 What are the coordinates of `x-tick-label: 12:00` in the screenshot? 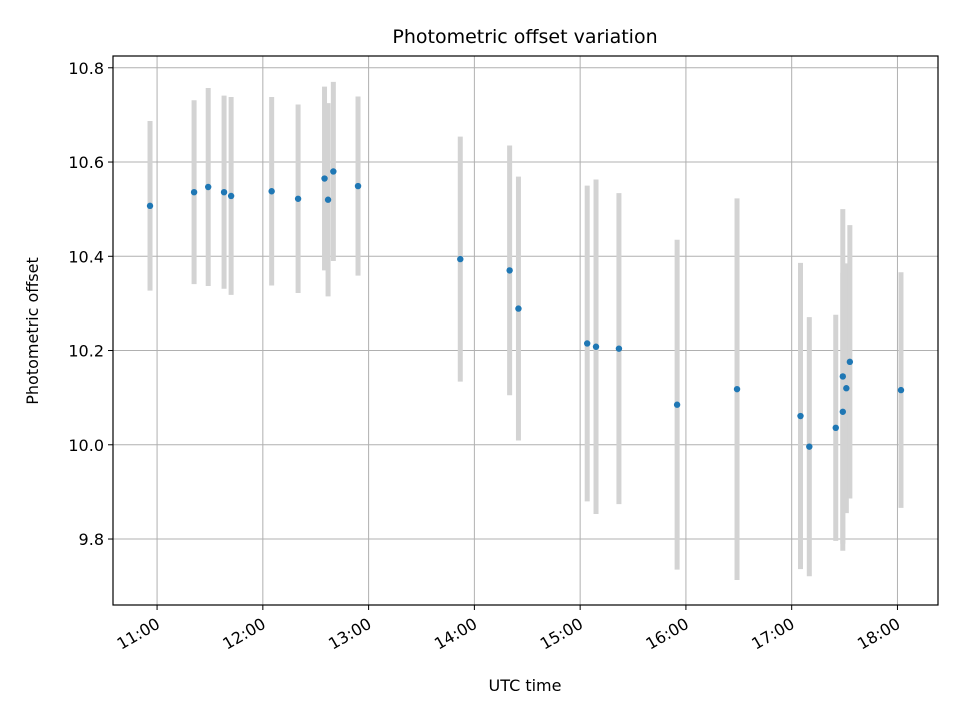 It's located at (243, 634).